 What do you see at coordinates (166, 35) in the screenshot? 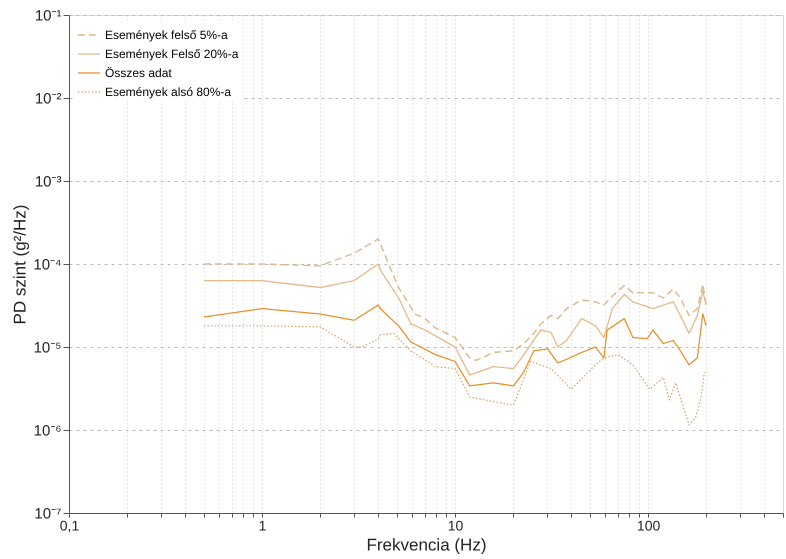
I see `legend-label: Események felső 5%-a` at bounding box center [166, 35].